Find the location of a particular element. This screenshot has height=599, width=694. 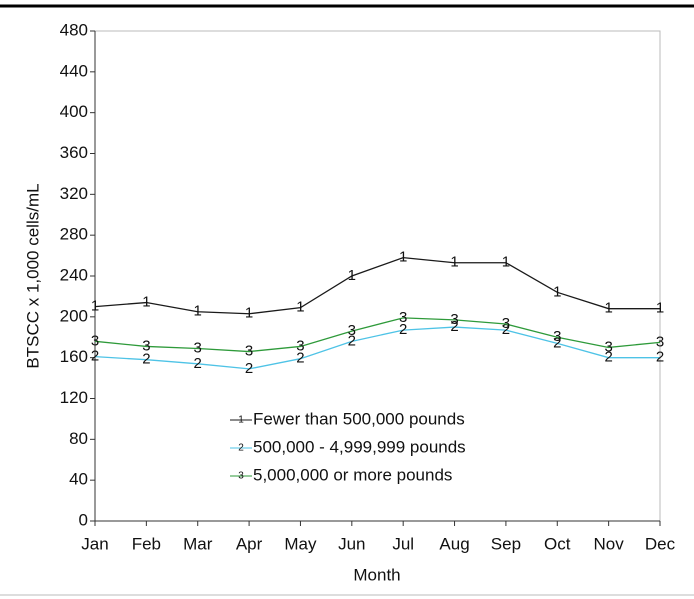

x-tick-label: Jun is located at coordinates (351, 543).